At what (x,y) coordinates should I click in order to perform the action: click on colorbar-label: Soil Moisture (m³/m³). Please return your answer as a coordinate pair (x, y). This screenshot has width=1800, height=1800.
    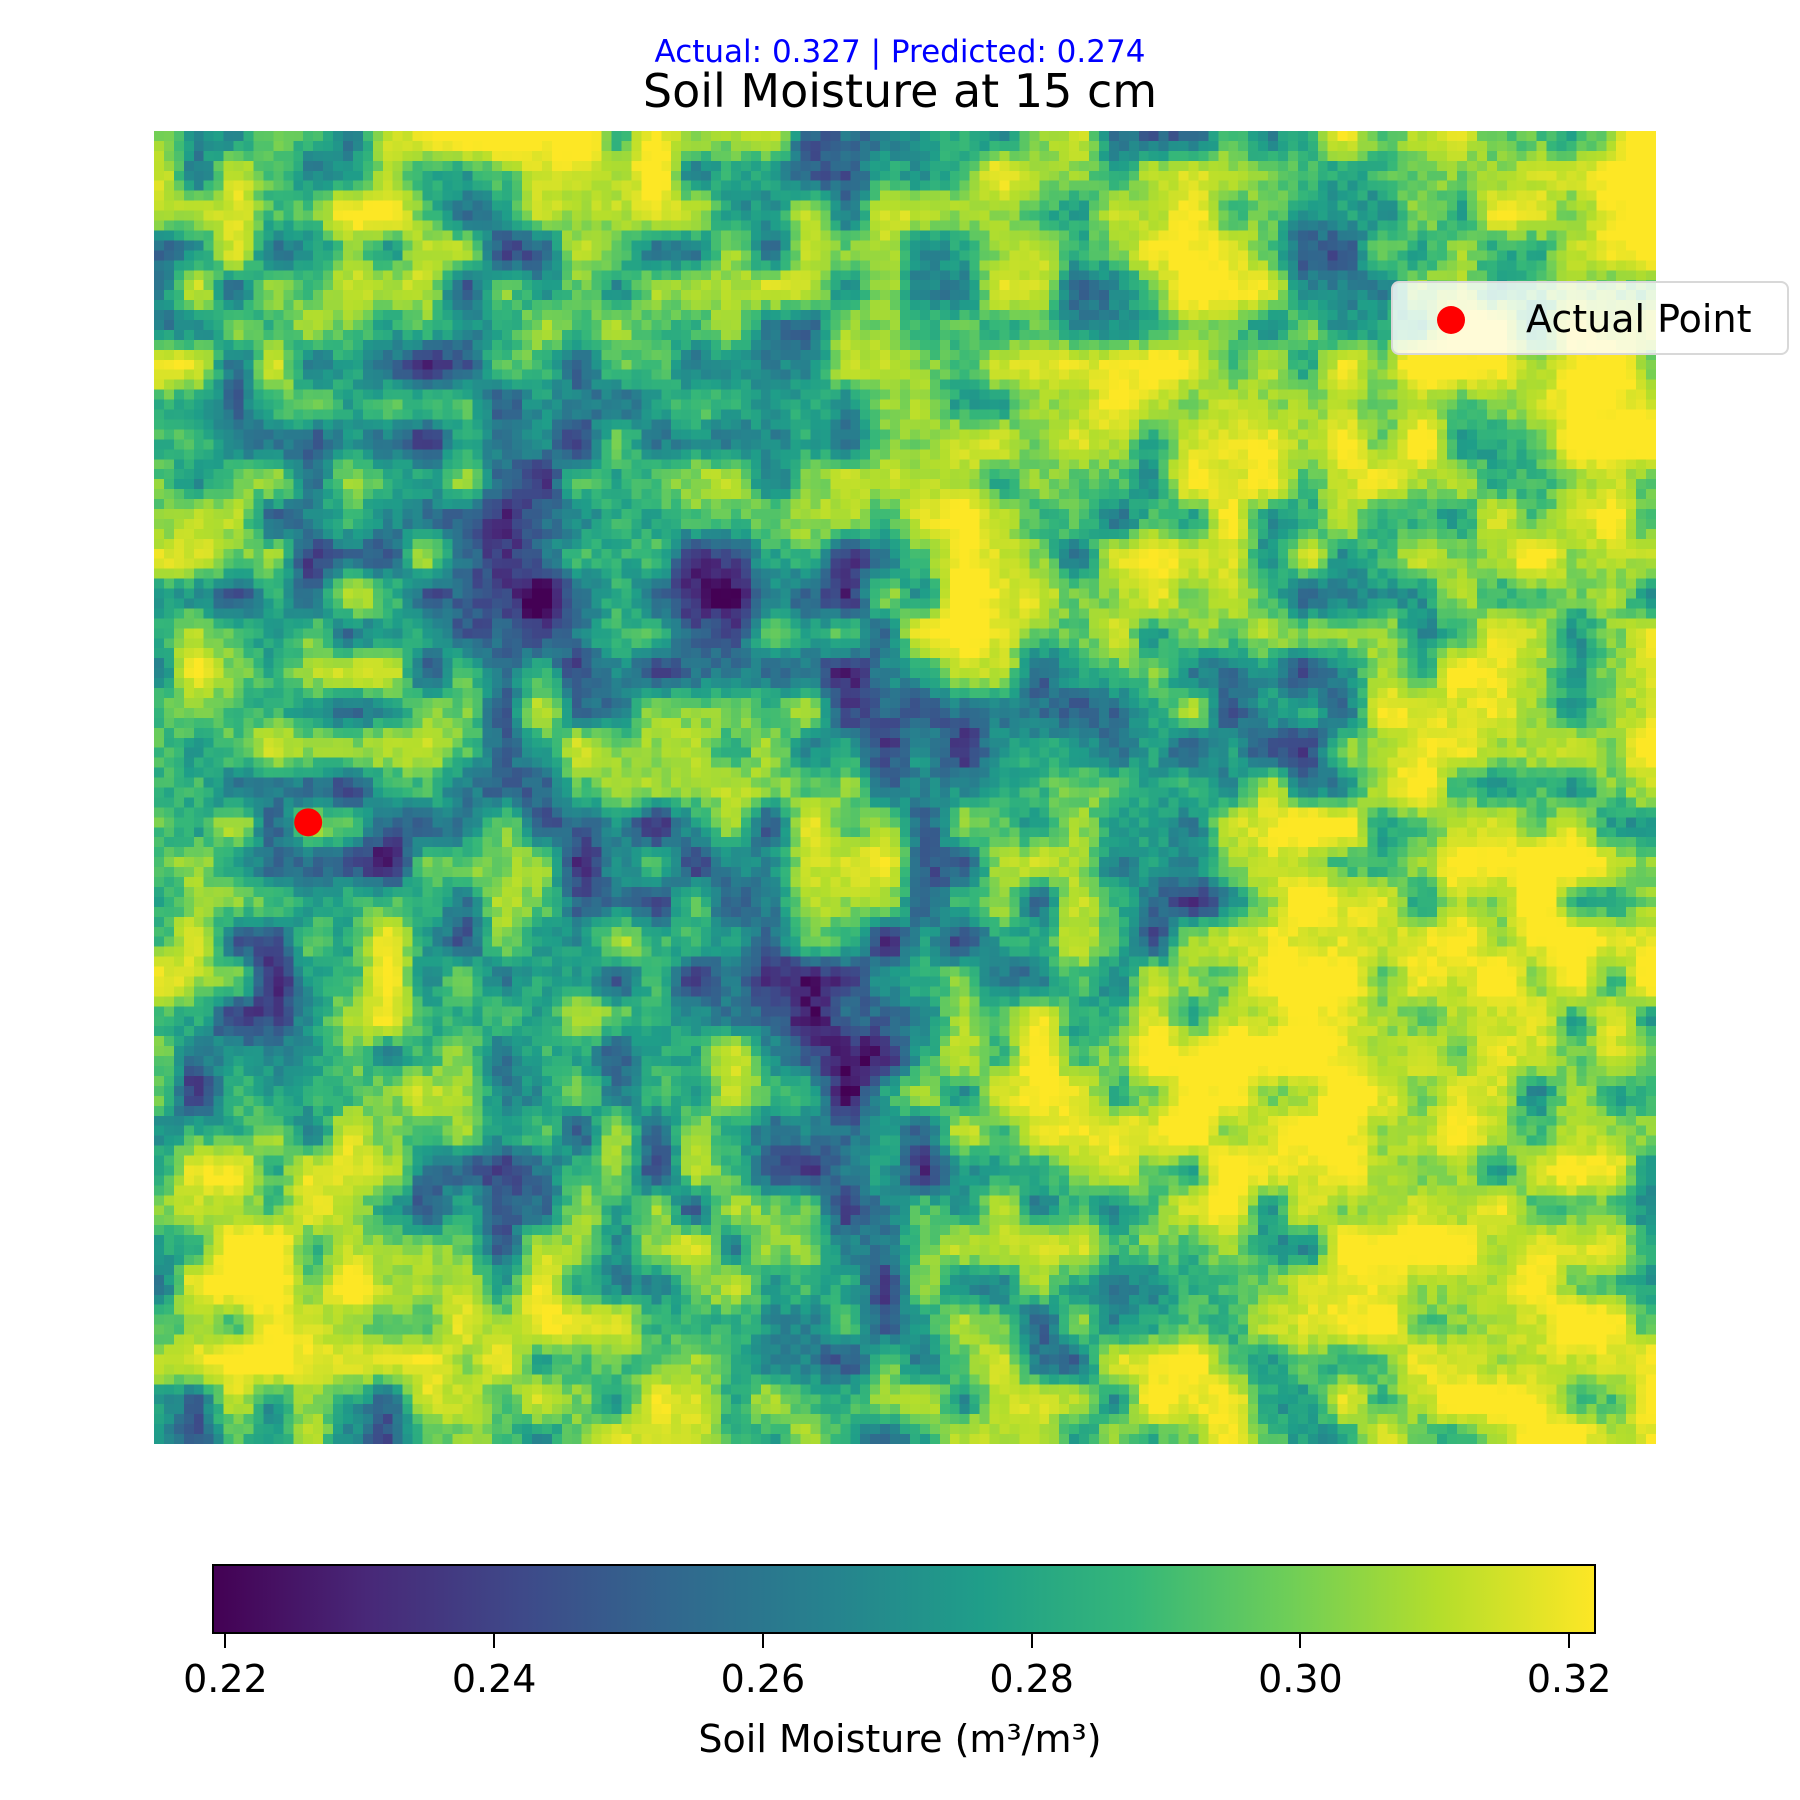
    Looking at the image, I should click on (900, 1739).